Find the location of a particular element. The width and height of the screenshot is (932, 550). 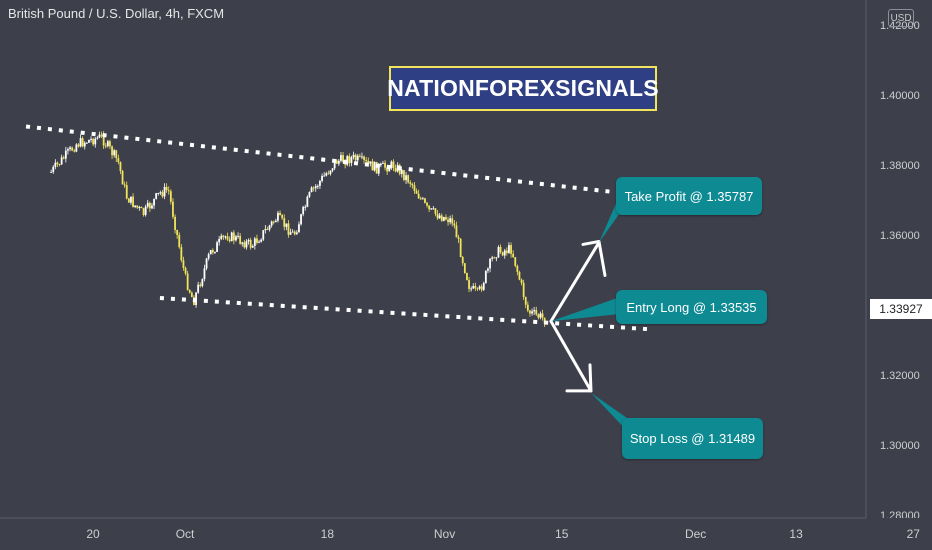

entry-long-callout: Entry Long @ 1.33535 is located at coordinates (691, 307).